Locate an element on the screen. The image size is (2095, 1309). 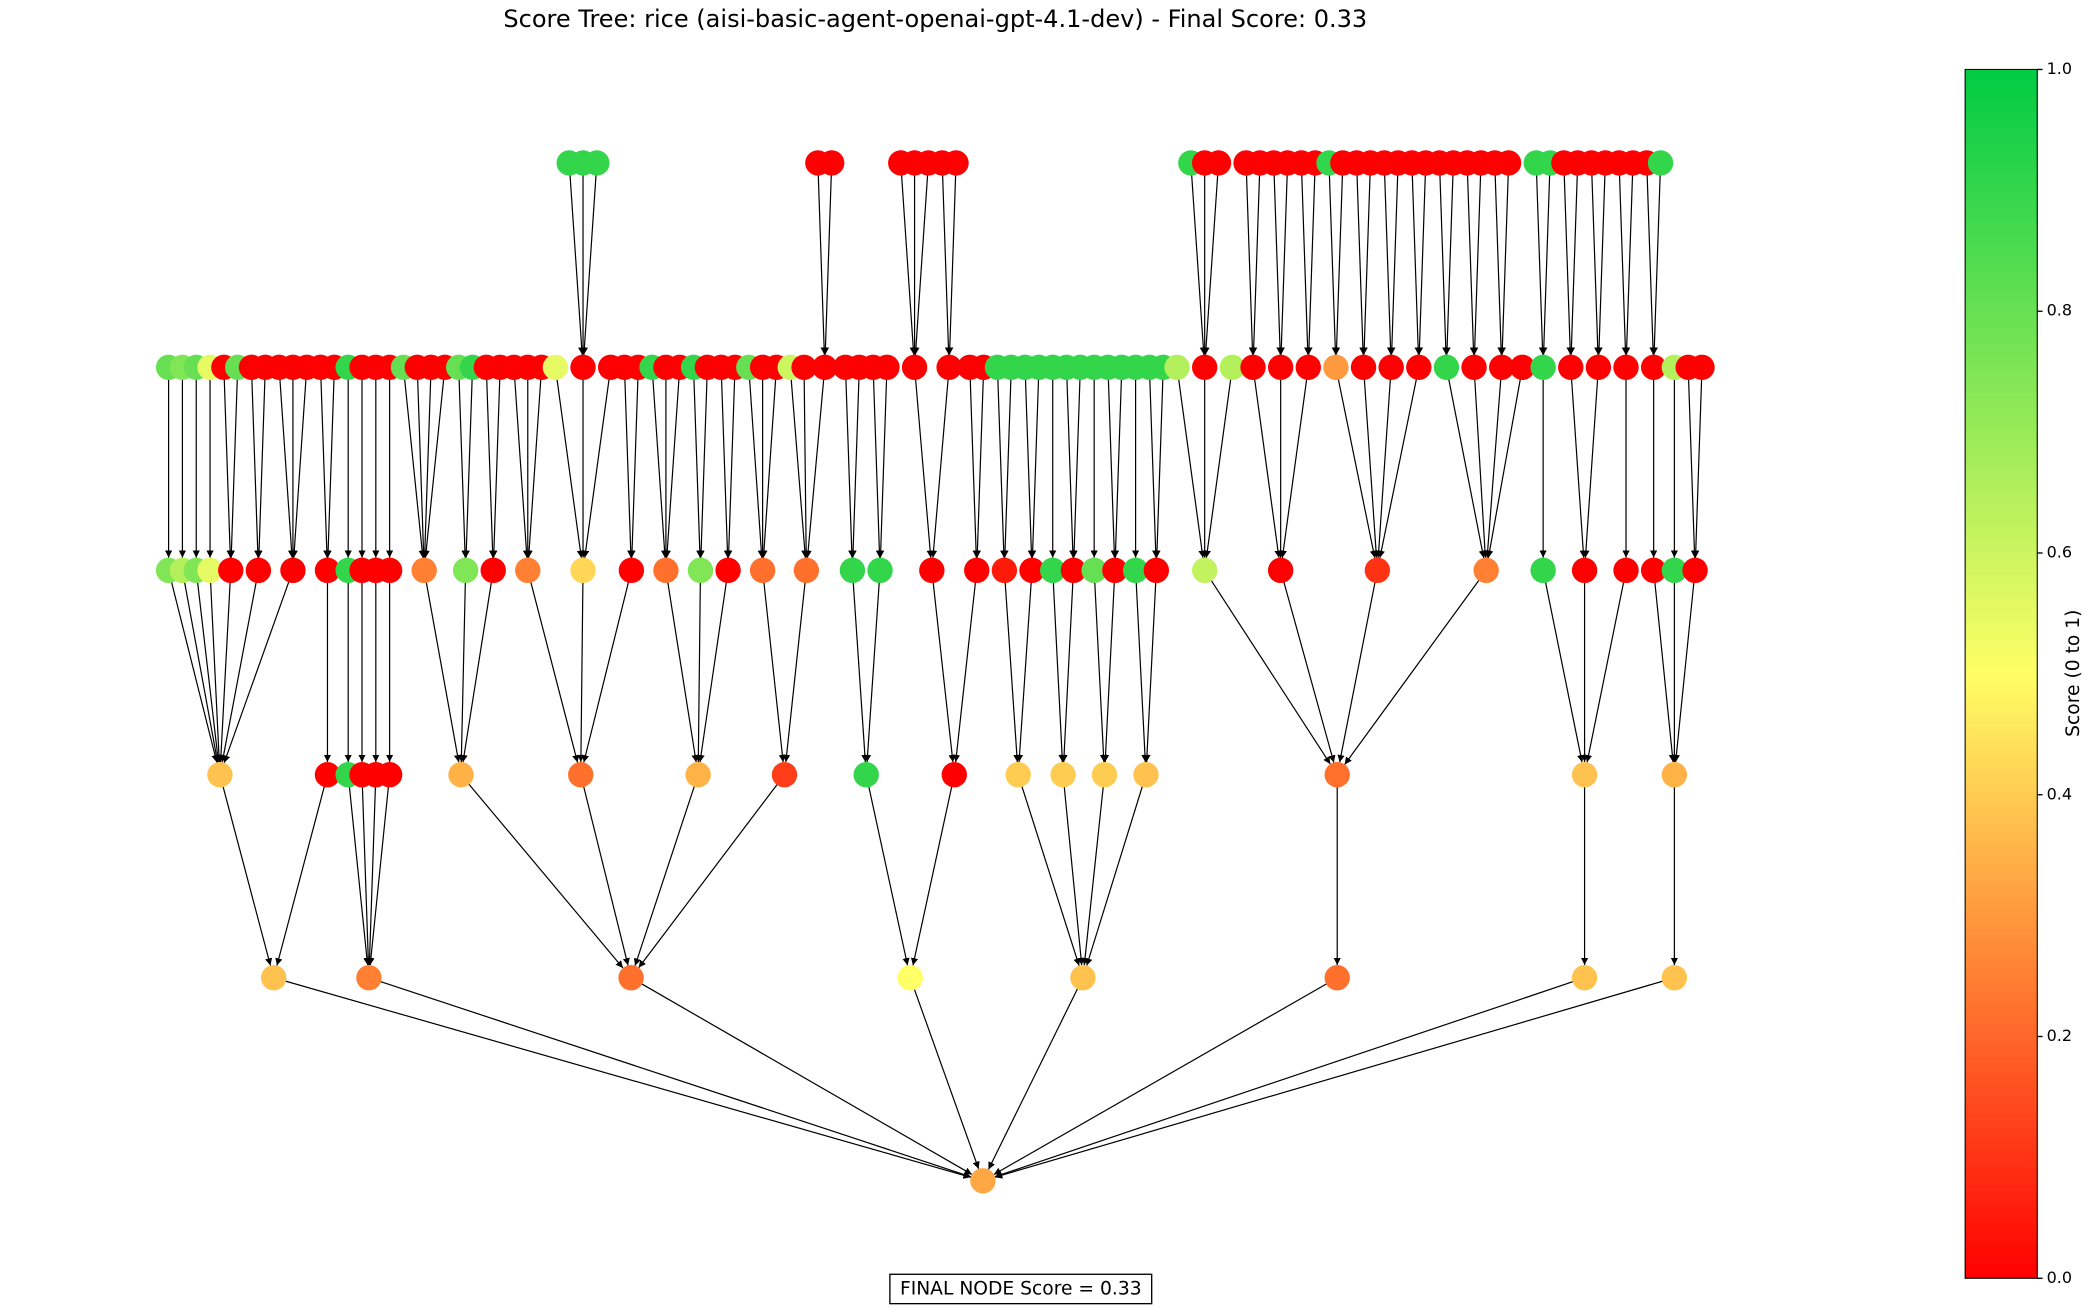
colorbar-tick-label: 0.2 is located at coordinates (2059, 1035).